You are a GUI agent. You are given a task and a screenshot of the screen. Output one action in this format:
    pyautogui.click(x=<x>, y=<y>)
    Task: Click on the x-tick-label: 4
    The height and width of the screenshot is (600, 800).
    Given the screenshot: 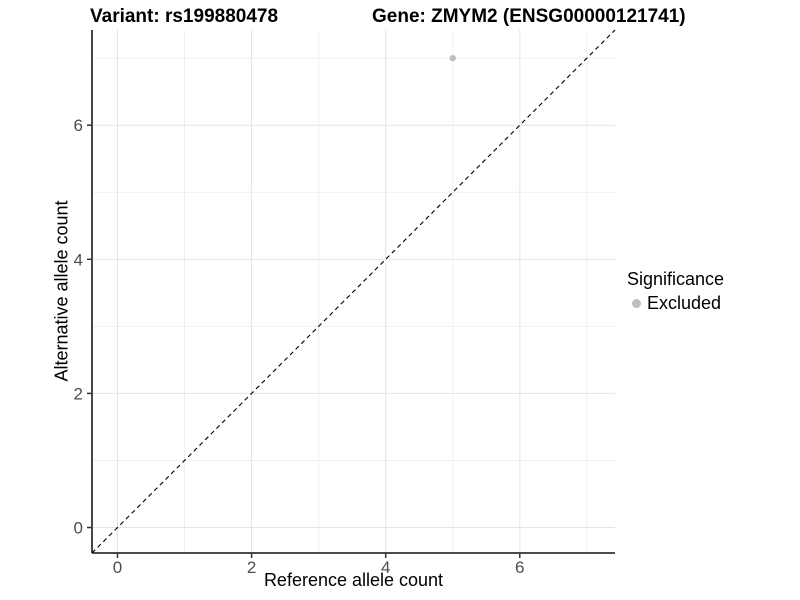 What is the action you would take?
    pyautogui.click(x=385, y=567)
    